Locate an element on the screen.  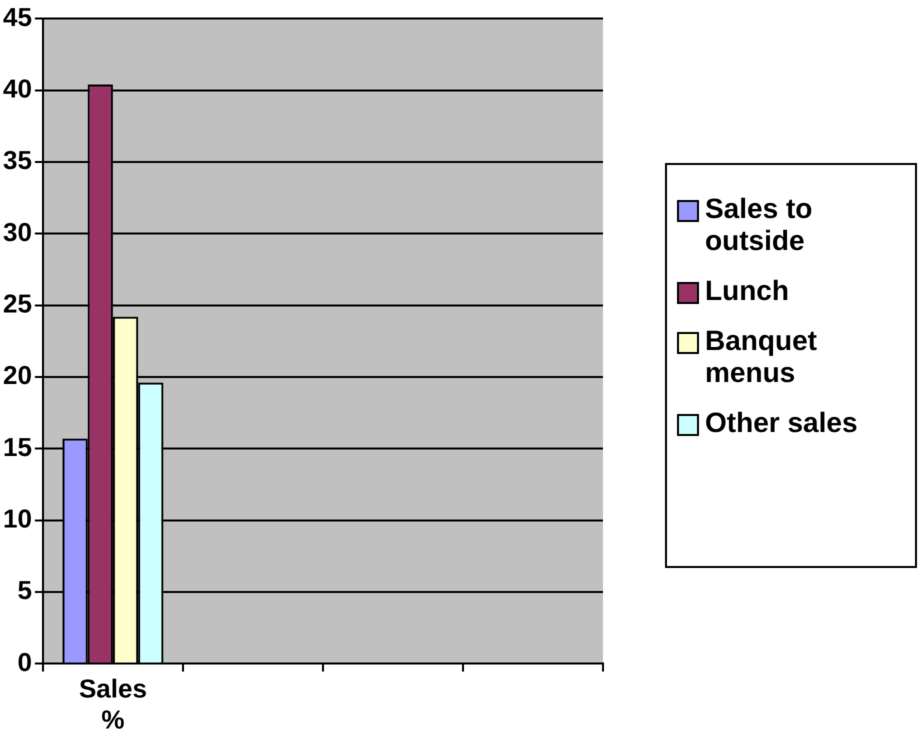
legend-label: Sales to outside is located at coordinates (759, 225).